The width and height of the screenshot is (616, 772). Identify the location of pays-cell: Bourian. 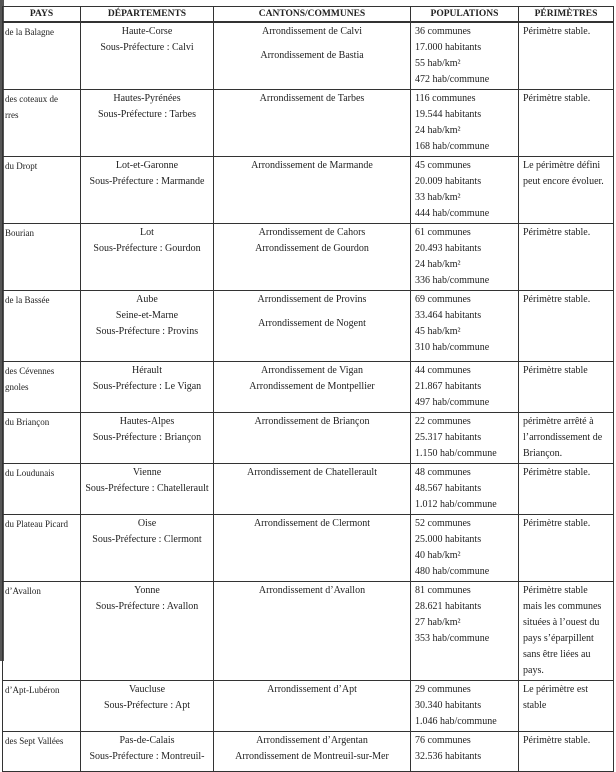
(41, 257).